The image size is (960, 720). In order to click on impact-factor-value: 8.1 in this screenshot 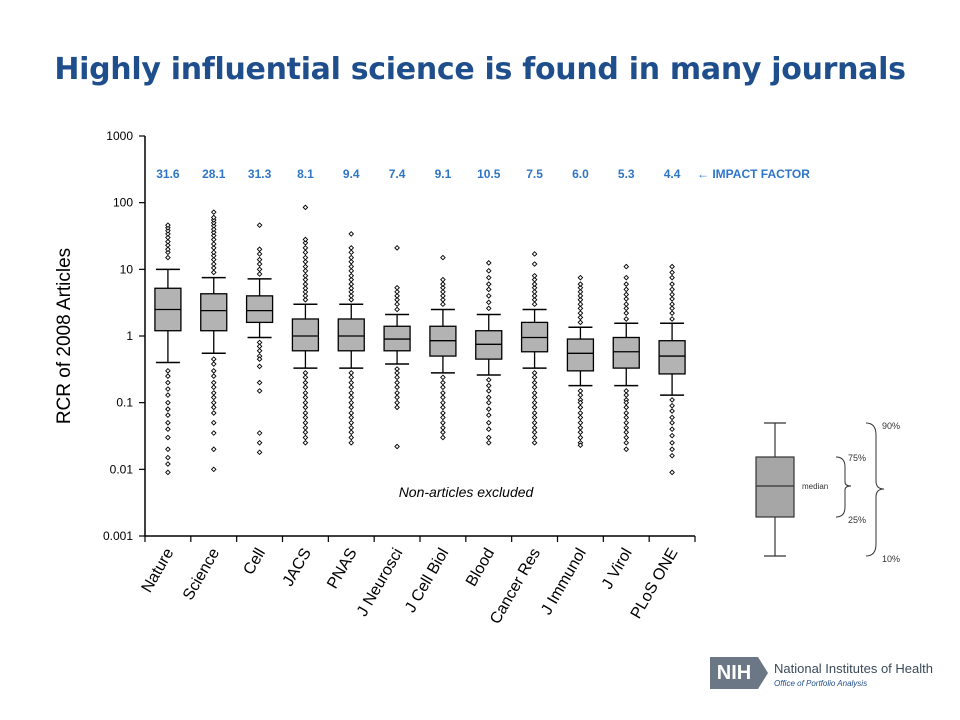, I will do `click(305, 174)`.